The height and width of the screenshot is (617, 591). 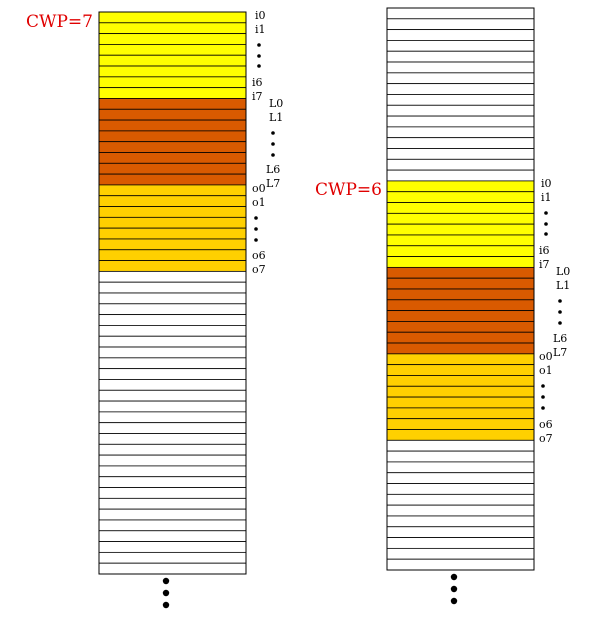 I want to click on cwp-label: CWP=7, so click(x=59, y=22).